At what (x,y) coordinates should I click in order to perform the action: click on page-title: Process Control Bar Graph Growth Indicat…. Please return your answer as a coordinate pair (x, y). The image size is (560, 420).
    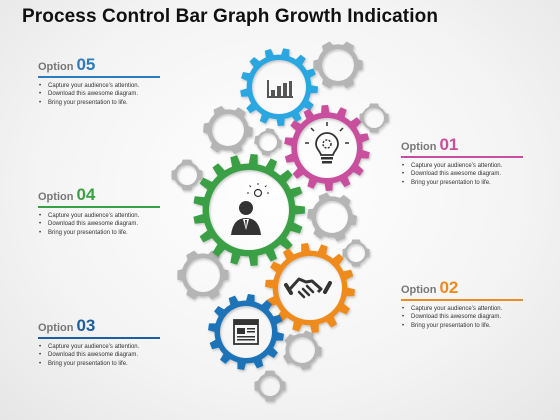
    Looking at the image, I should click on (230, 16).